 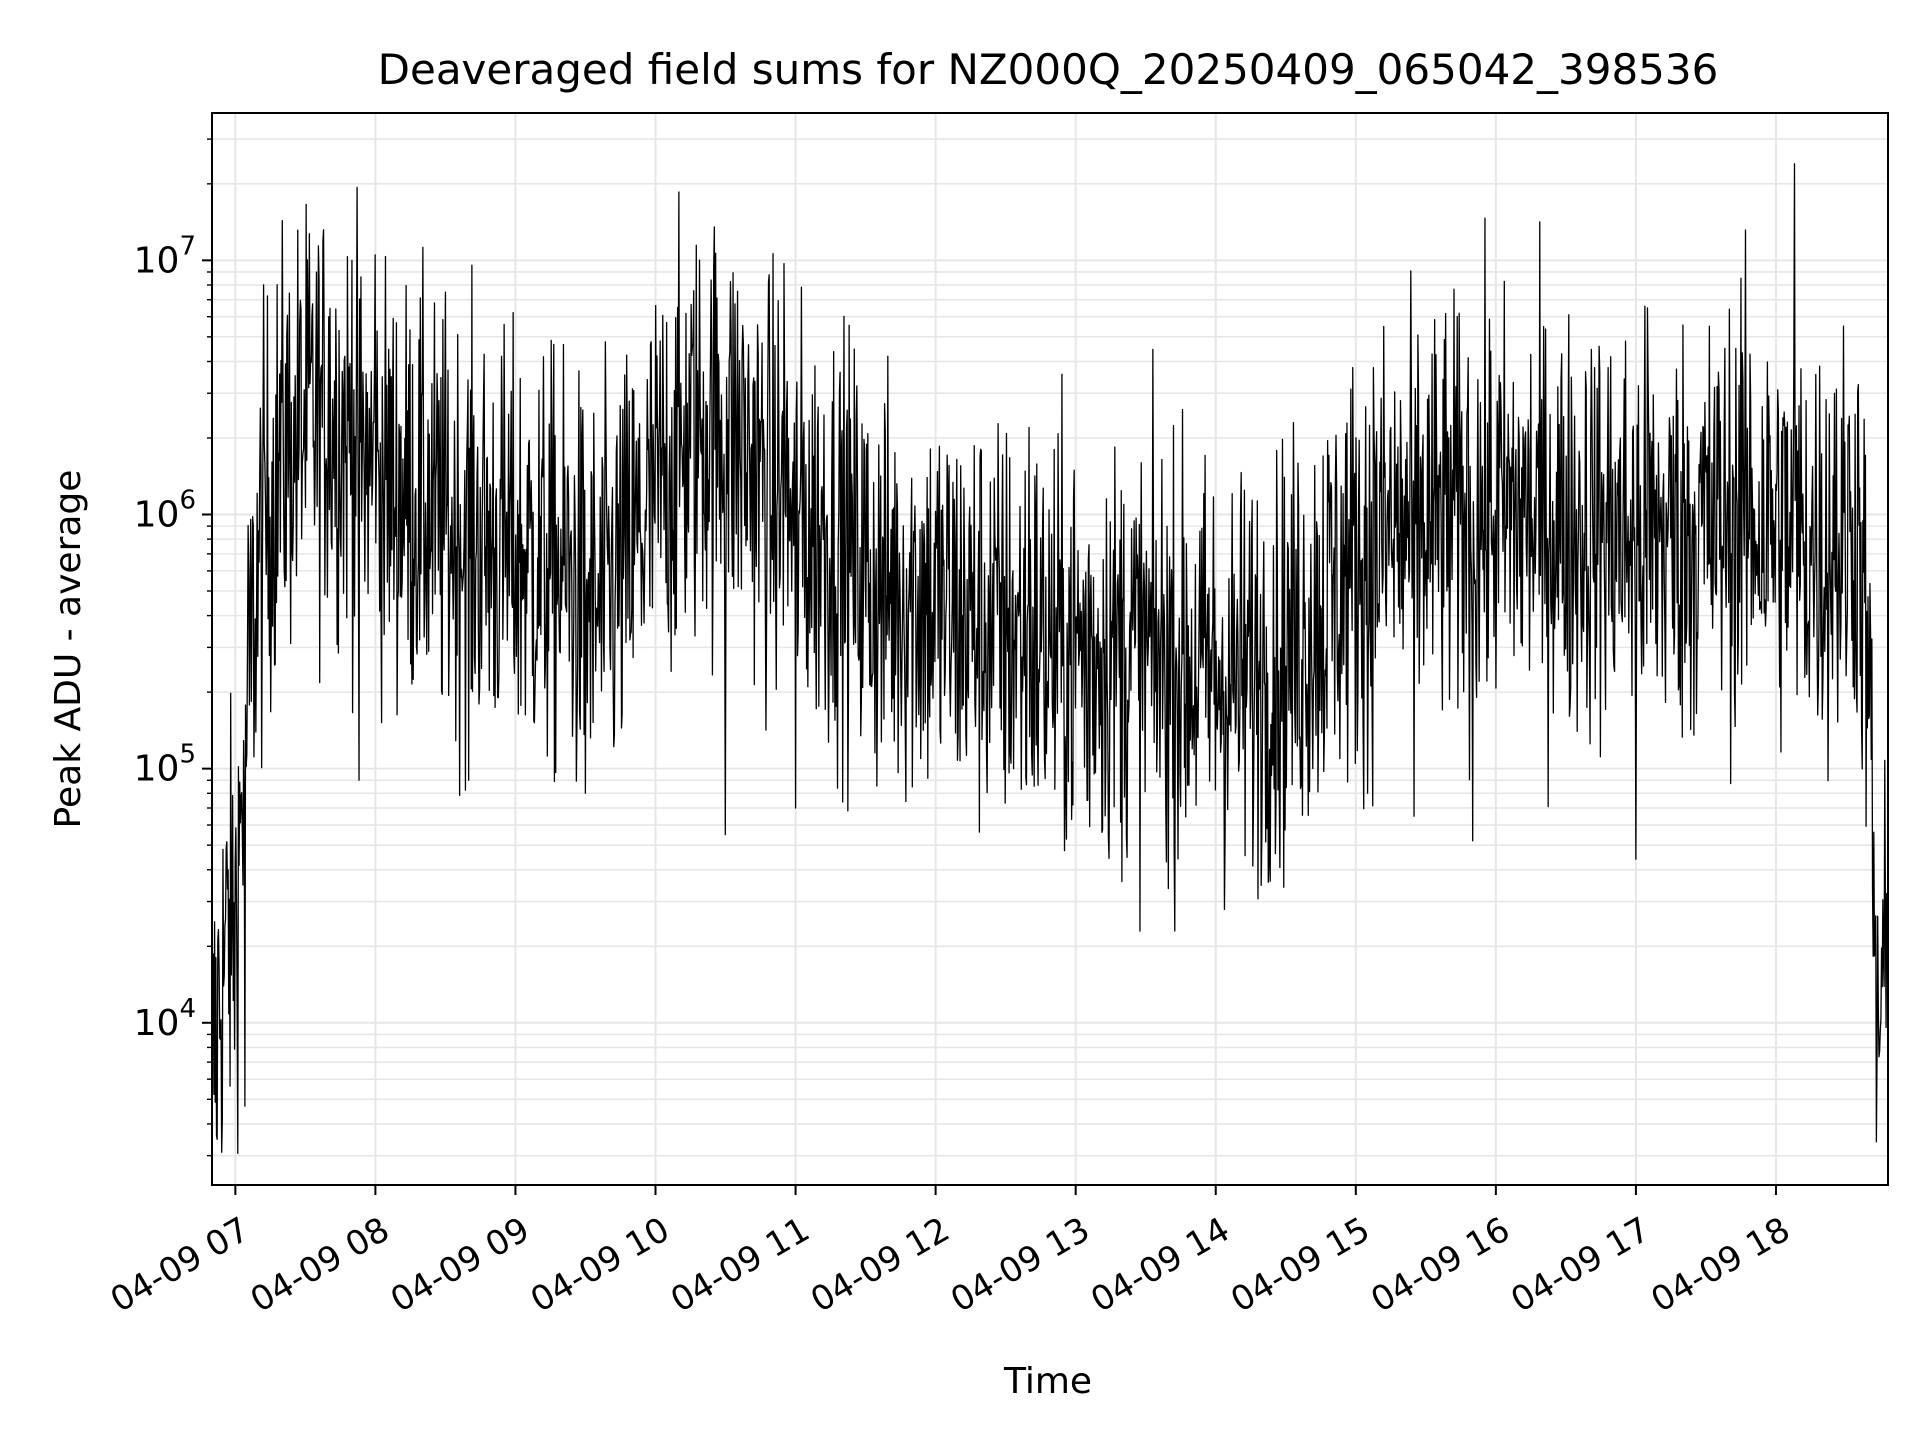 What do you see at coordinates (1047, 1381) in the screenshot?
I see `x-axis-label: Time` at bounding box center [1047, 1381].